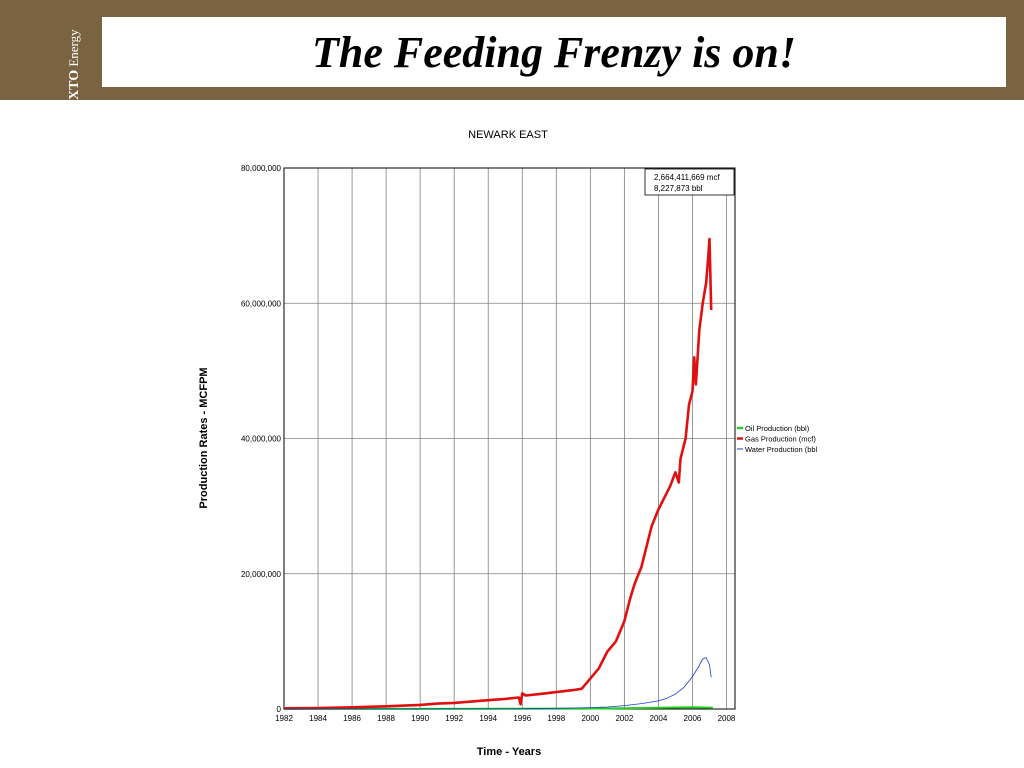 The image size is (1024, 768). I want to click on x-tick-label: 2006, so click(693, 718).